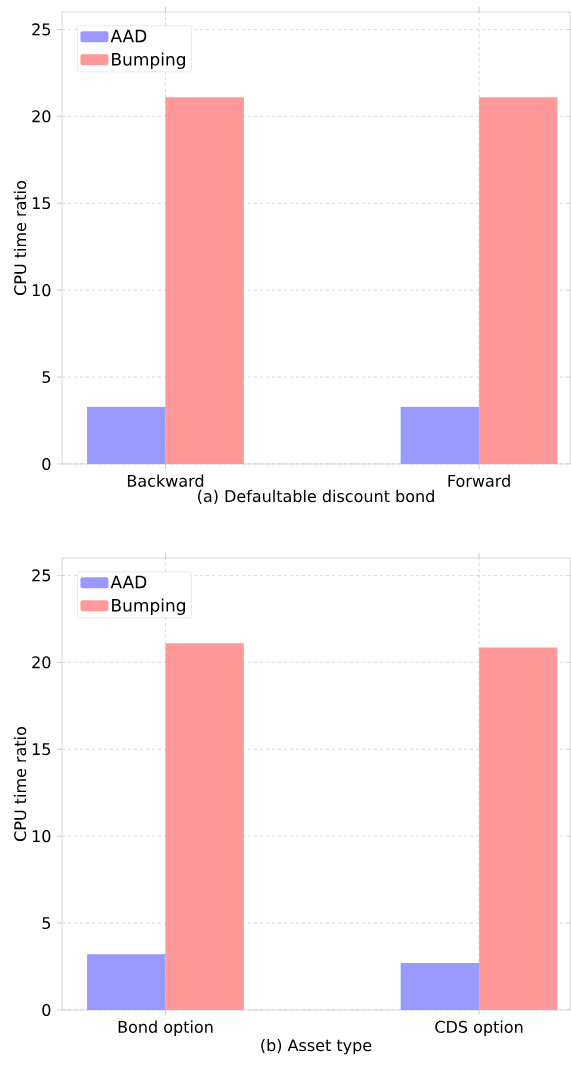  What do you see at coordinates (316, 1046) in the screenshot?
I see `x-axis-title: (b) Asset type` at bounding box center [316, 1046].